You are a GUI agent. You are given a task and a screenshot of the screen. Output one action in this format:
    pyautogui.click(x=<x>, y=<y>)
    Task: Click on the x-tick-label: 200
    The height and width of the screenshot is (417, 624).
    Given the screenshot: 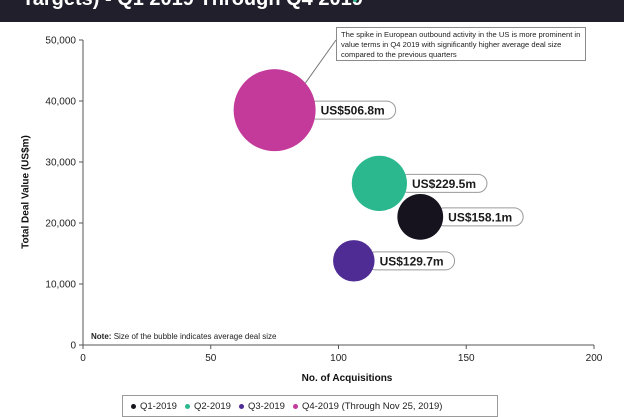 What is the action you would take?
    pyautogui.click(x=594, y=358)
    